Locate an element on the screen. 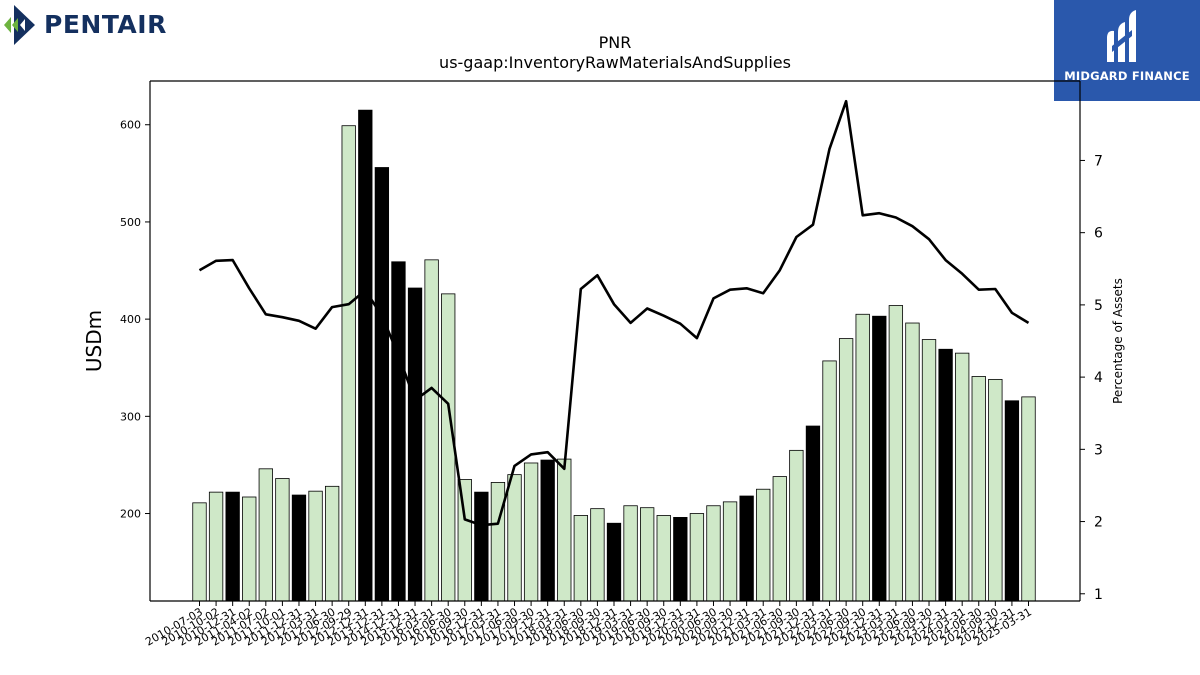  y-tick-label: 200 is located at coordinates (130, 514).